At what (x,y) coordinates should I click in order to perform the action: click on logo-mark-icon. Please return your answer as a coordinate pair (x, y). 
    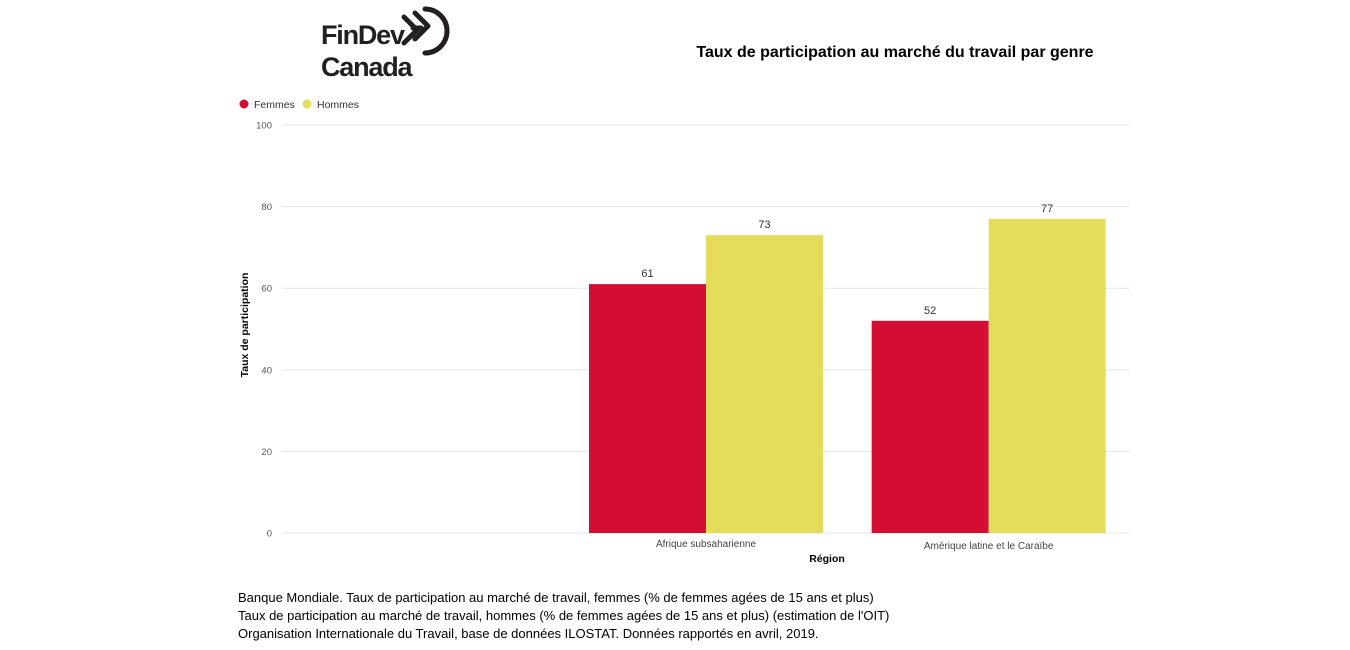
    Looking at the image, I should click on (425, 31).